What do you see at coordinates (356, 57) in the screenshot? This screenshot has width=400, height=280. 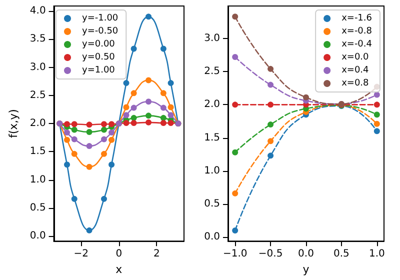 I see `legend-label: x=0.0` at bounding box center [356, 57].